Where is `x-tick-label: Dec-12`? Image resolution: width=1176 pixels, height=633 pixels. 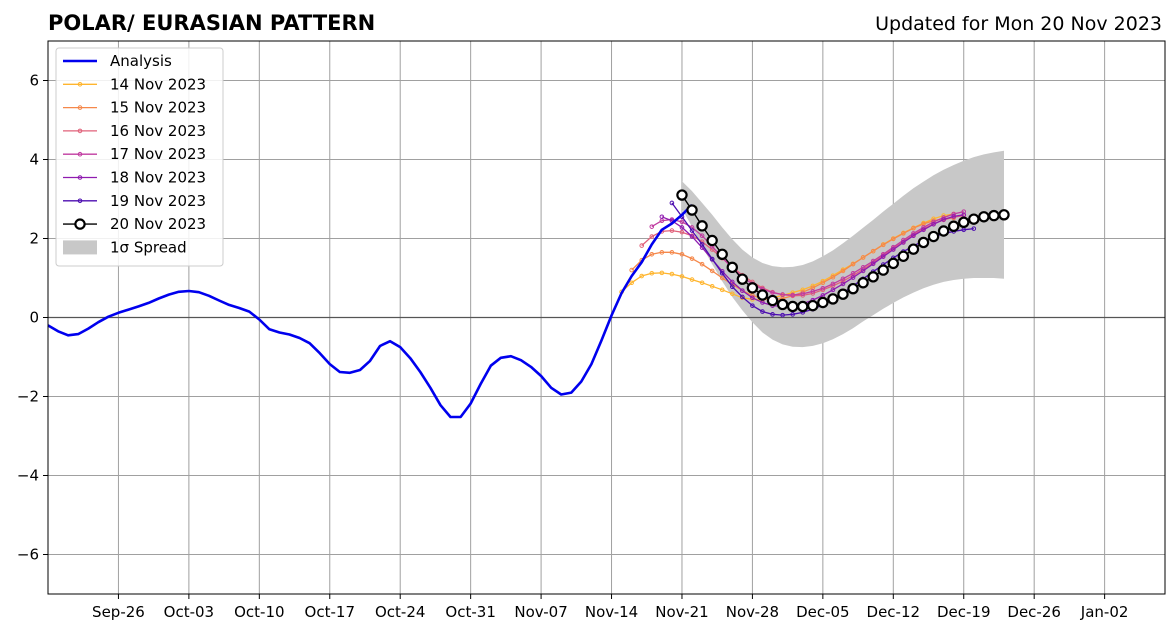 x-tick-label: Dec-12 is located at coordinates (894, 612).